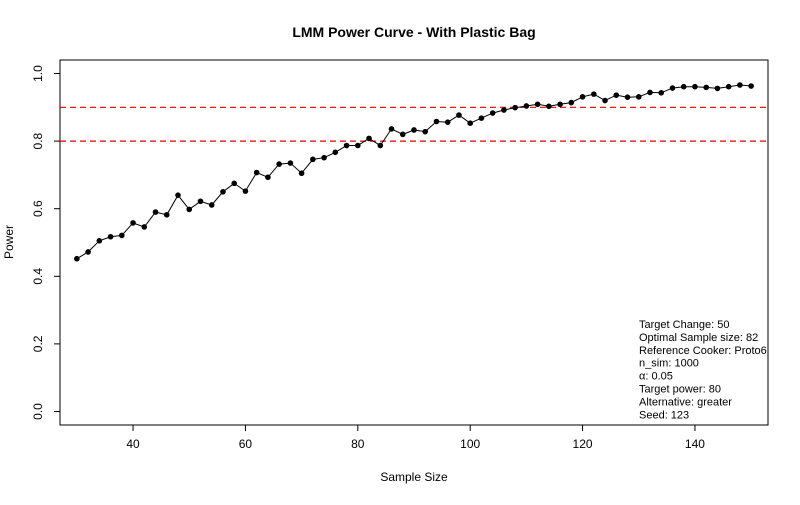  I want to click on reference-lines, so click(414, 124).